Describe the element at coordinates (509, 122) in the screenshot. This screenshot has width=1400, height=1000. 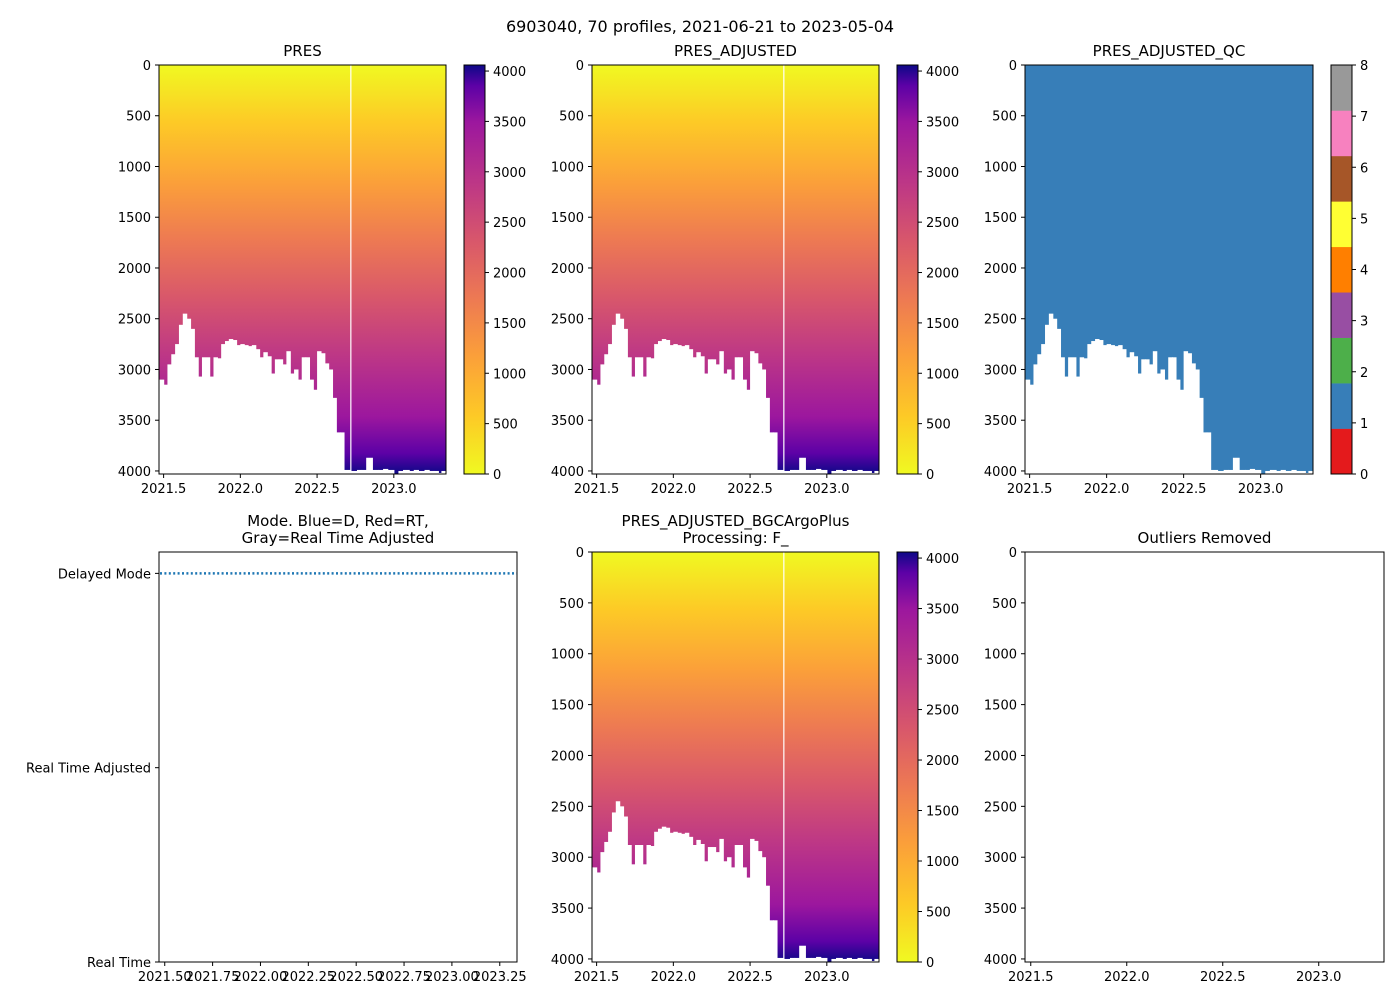
I see `colorbar-tick-label: 3500` at that location.